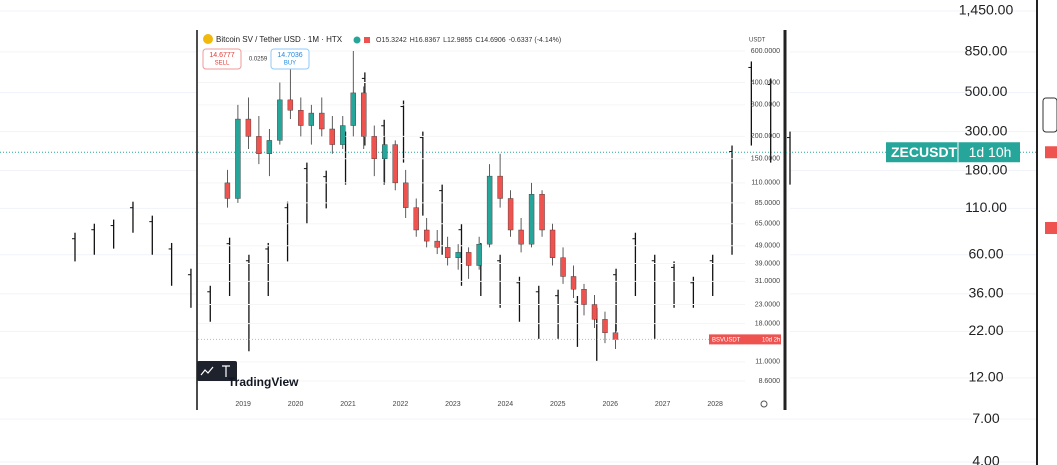 The image size is (1057, 465). What do you see at coordinates (558, 404) in the screenshot?
I see `inner-x-tick-label: 2025` at bounding box center [558, 404].